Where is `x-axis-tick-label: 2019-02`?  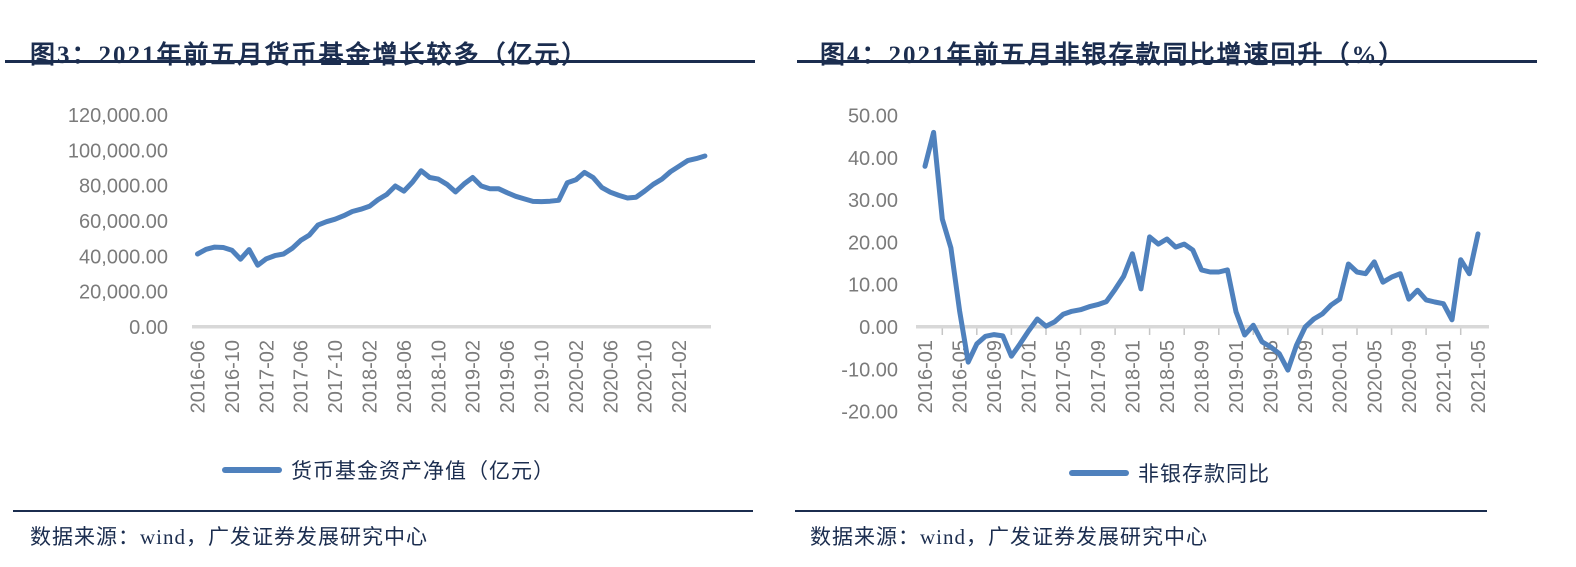 x-axis-tick-label: 2019-02 is located at coordinates (474, 376).